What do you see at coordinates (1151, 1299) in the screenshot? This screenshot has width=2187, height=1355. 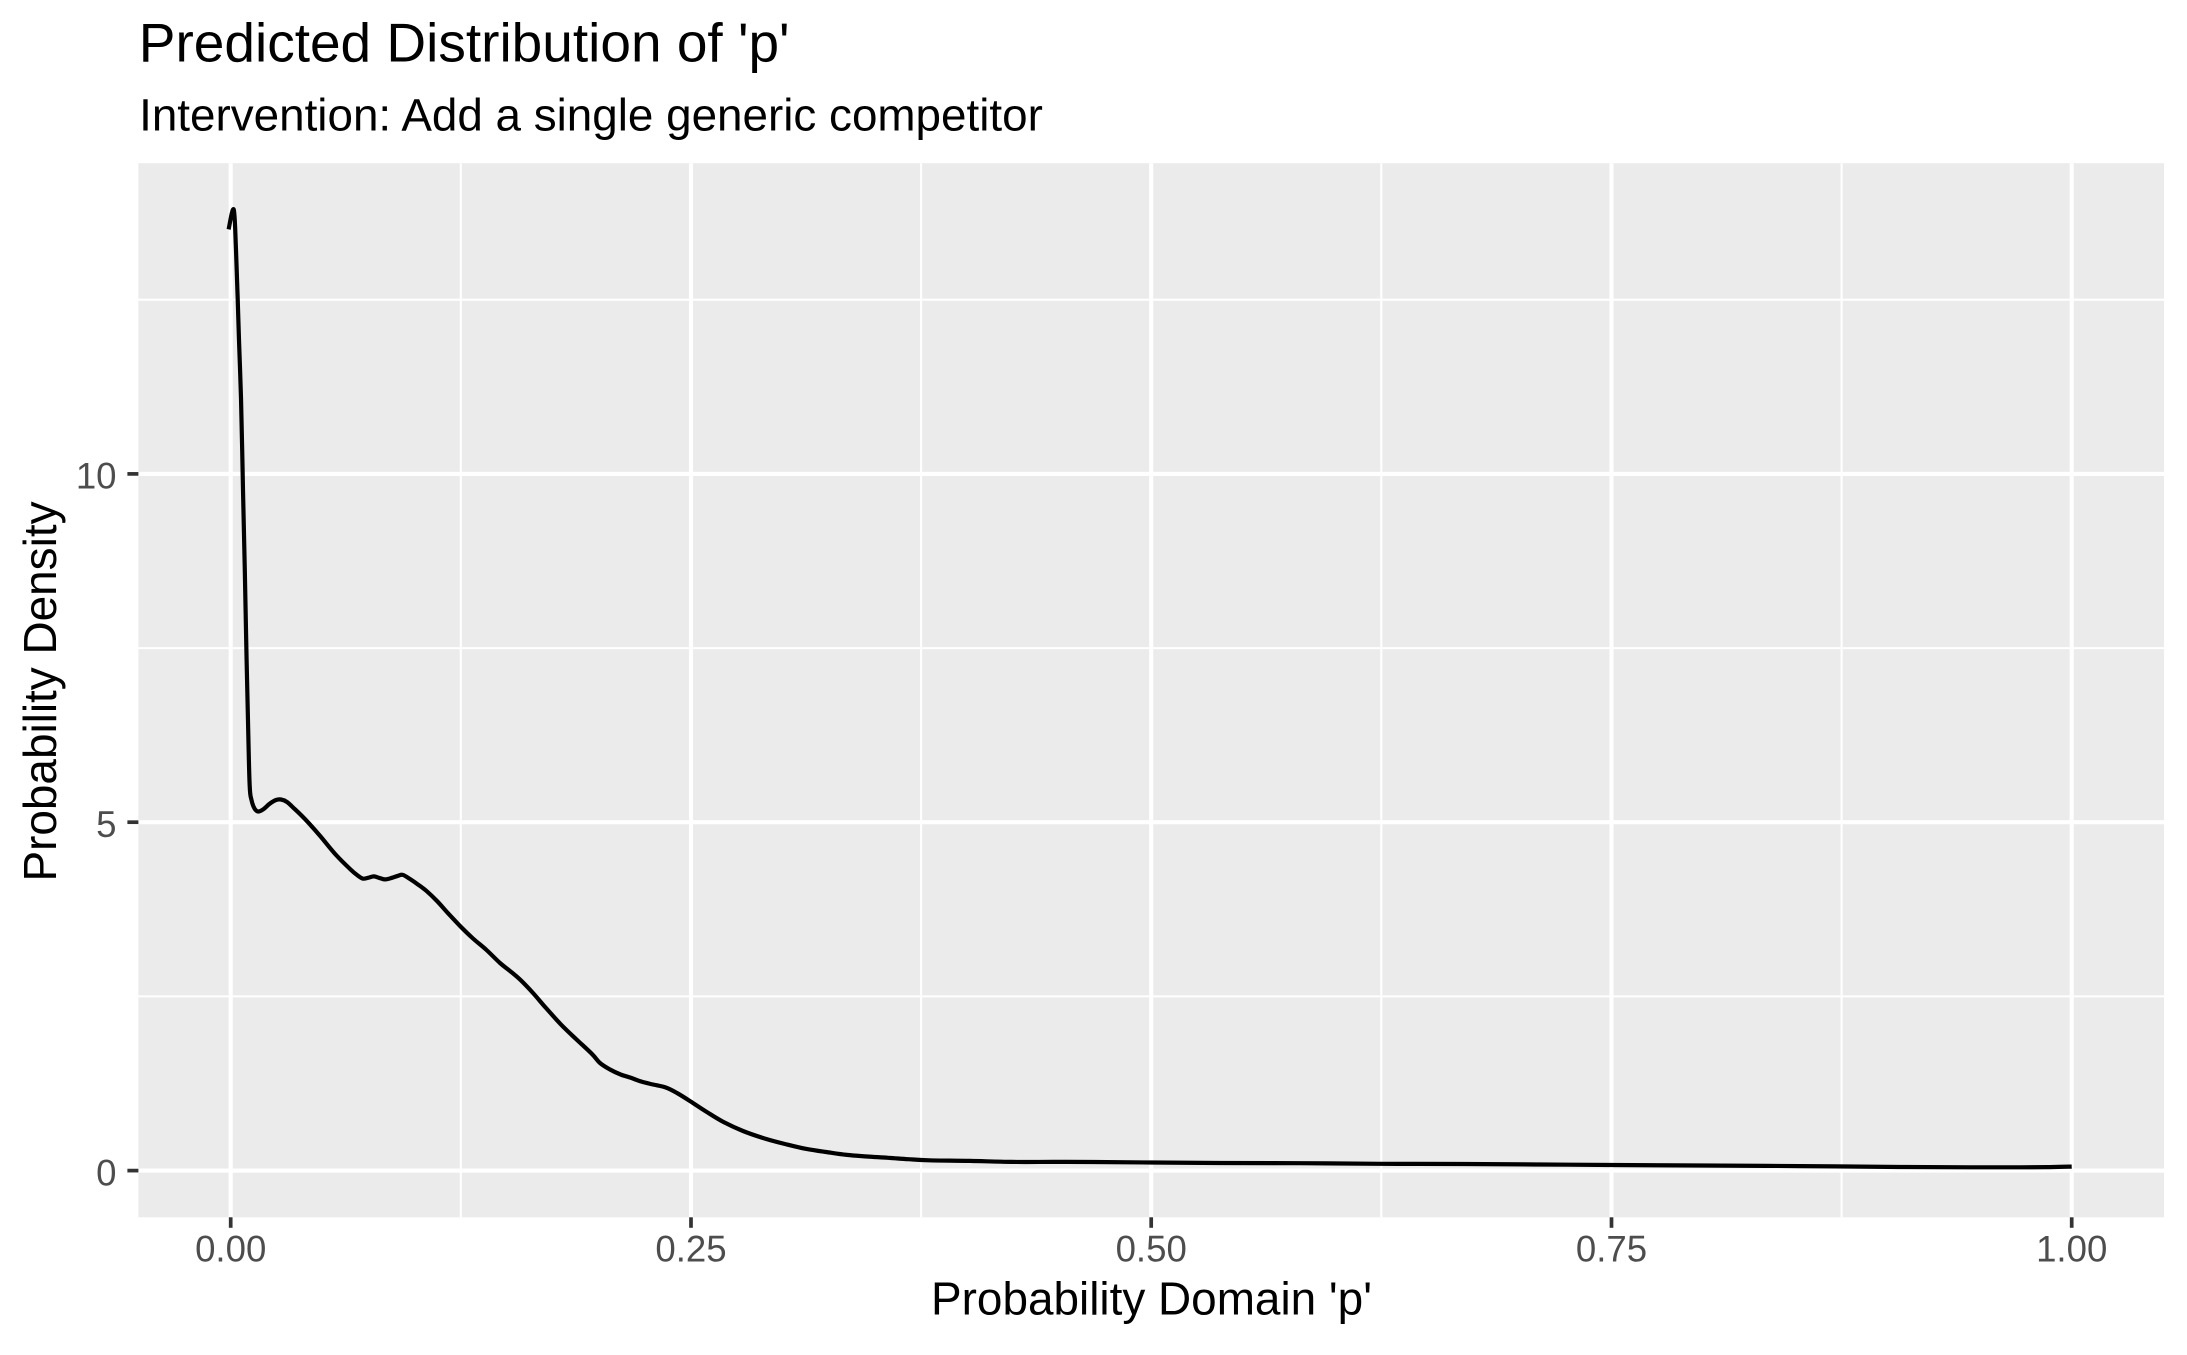 I see `svg-text: Probability Domain 'p'` at bounding box center [1151, 1299].